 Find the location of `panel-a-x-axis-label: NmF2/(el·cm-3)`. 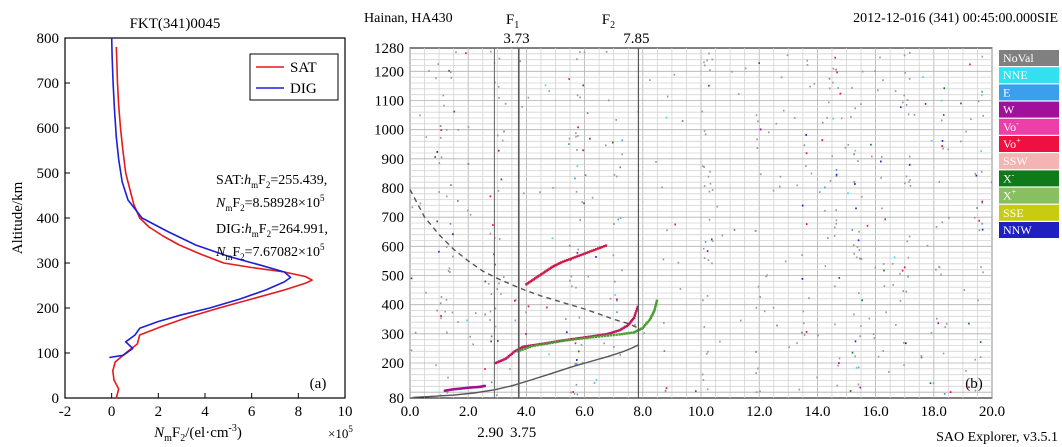

panel-a-x-axis-label: NmF2/(el·cm-3) is located at coordinates (197, 433).